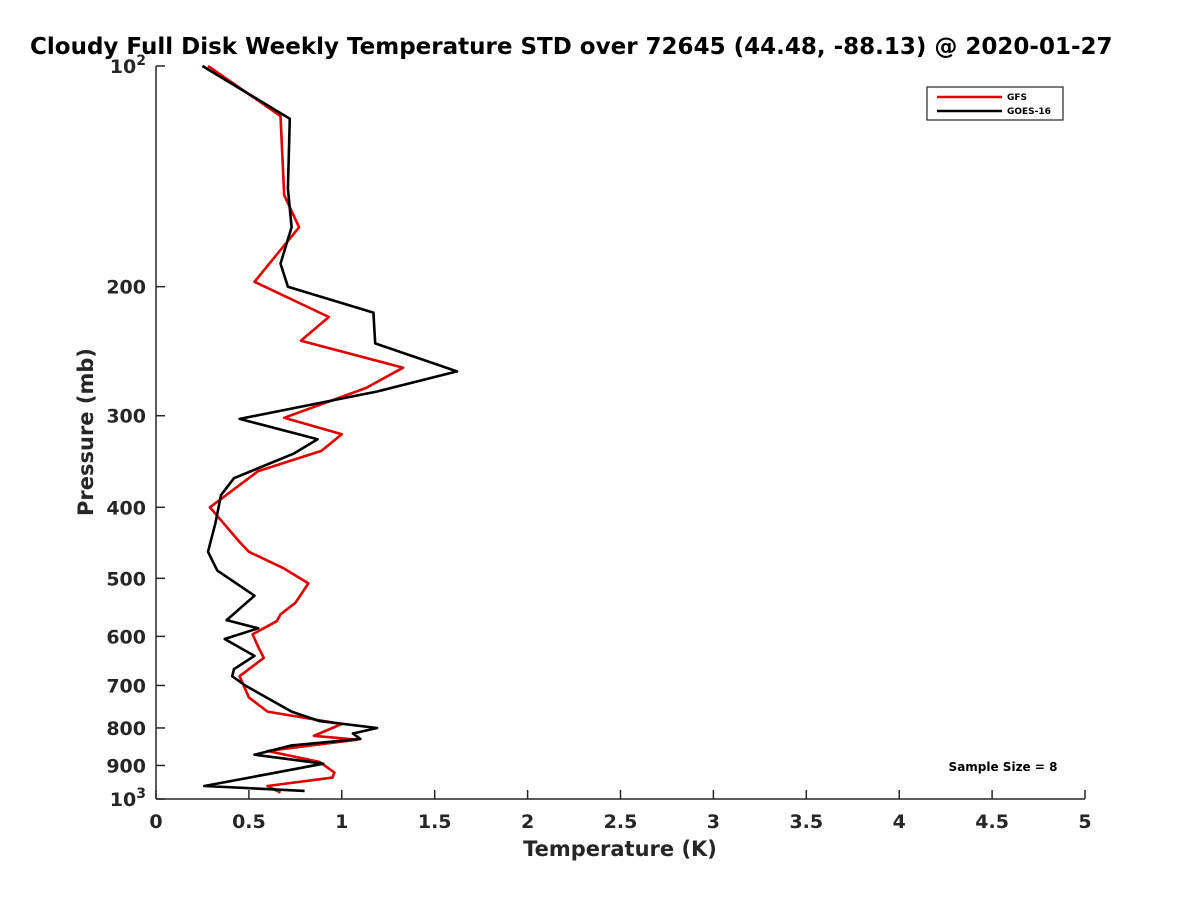 This screenshot has height=900, width=1200. What do you see at coordinates (621, 822) in the screenshot?
I see `x-tick-label: 2.5` at bounding box center [621, 822].